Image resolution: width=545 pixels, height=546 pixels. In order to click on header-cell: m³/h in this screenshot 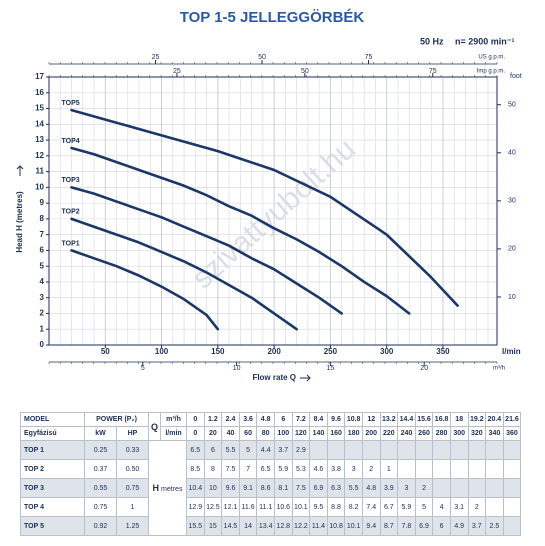, I will do `click(173, 419)`.